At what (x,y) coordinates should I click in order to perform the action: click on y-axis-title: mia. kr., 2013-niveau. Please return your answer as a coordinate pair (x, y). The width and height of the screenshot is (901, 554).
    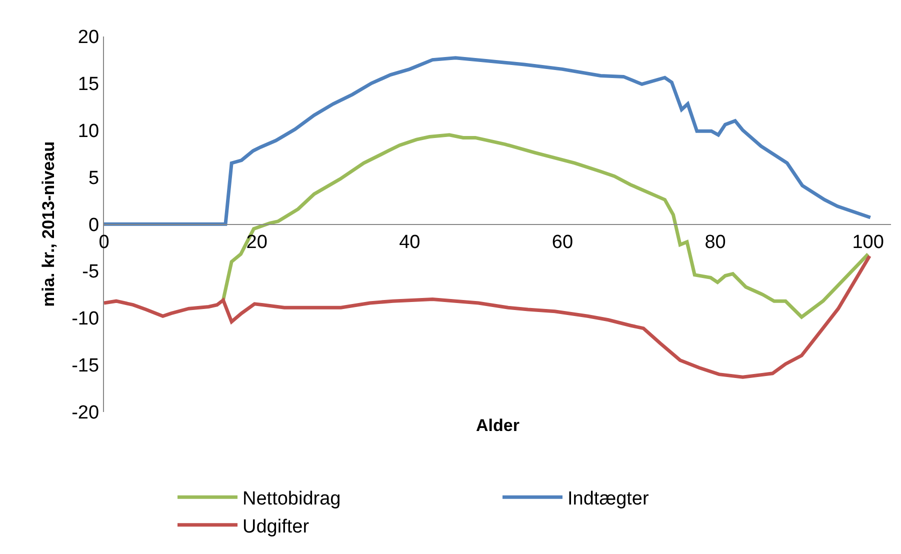
    Looking at the image, I should click on (48, 224).